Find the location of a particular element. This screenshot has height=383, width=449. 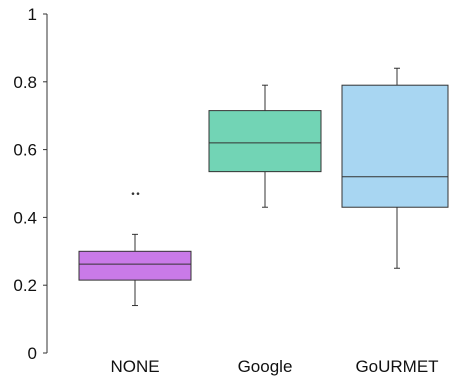

y-tick-label: 0 is located at coordinates (32, 353).